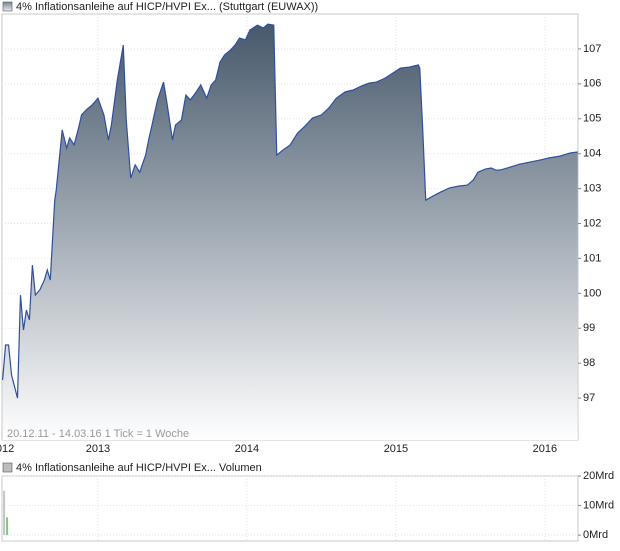  I want to click on y-tick-label: 103, so click(592, 188).